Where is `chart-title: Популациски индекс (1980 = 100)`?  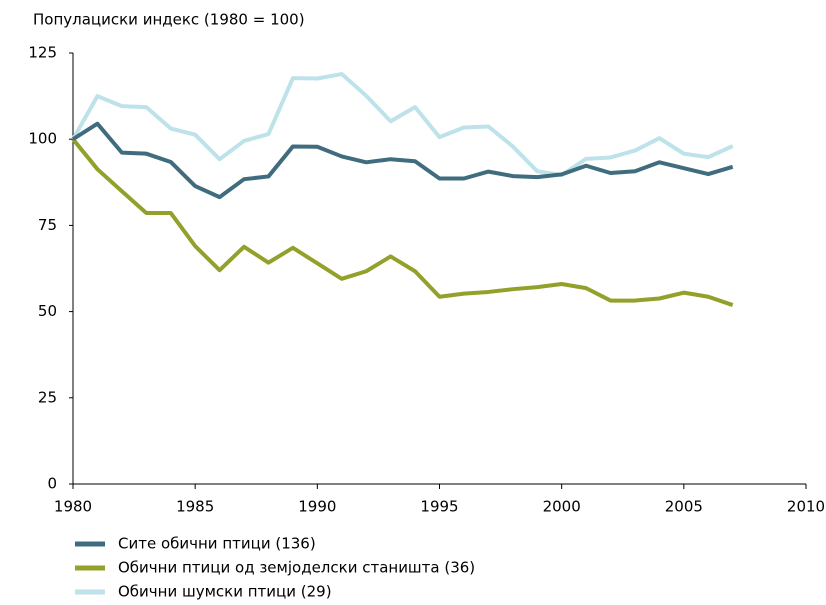 chart-title: Популациски индекс (1980 = 100) is located at coordinates (169, 20).